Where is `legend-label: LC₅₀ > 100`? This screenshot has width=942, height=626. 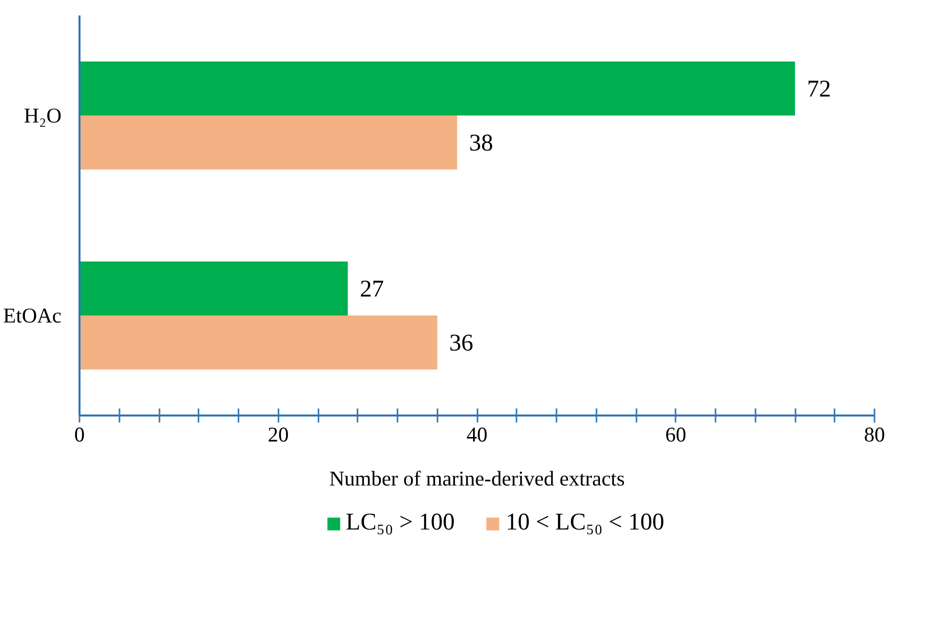 legend-label: LC₅₀ > 100 is located at coordinates (400, 523).